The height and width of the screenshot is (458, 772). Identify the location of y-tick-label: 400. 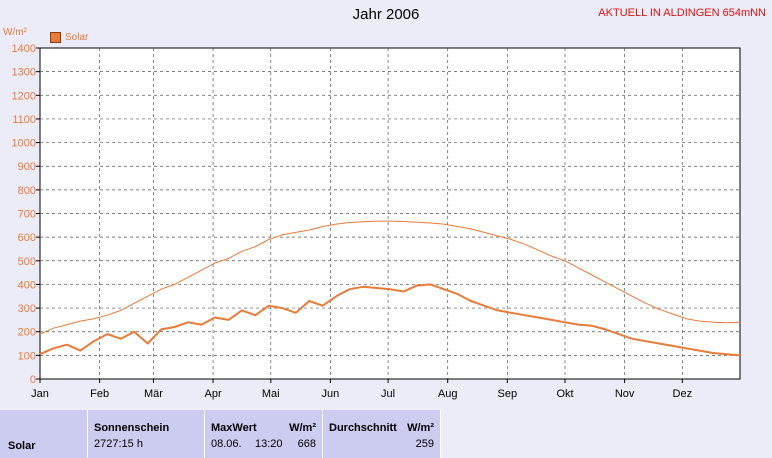
(27, 285).